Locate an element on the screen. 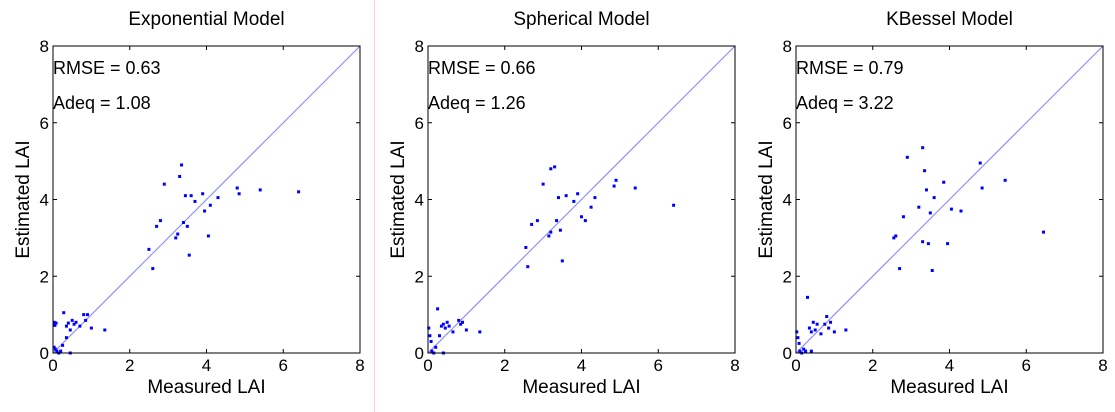 The height and width of the screenshot is (412, 1115). rmse-annotation: RMSE = 0.79 is located at coordinates (850, 68).